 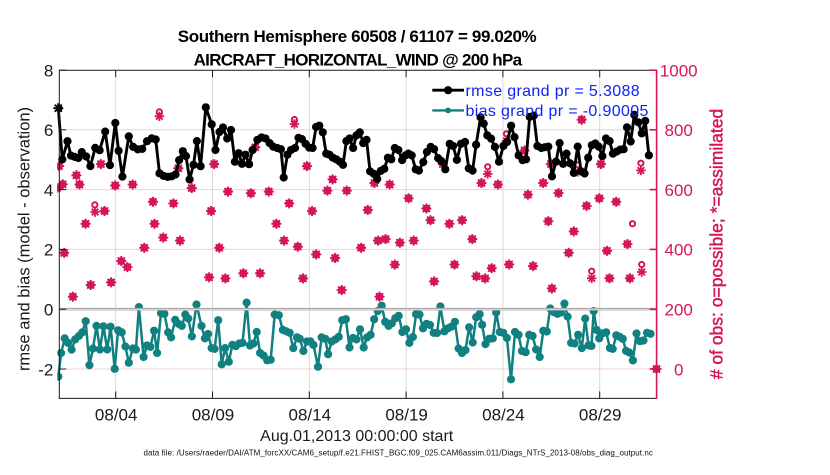 I want to click on svg-text: 08/29, so click(x=600, y=414).